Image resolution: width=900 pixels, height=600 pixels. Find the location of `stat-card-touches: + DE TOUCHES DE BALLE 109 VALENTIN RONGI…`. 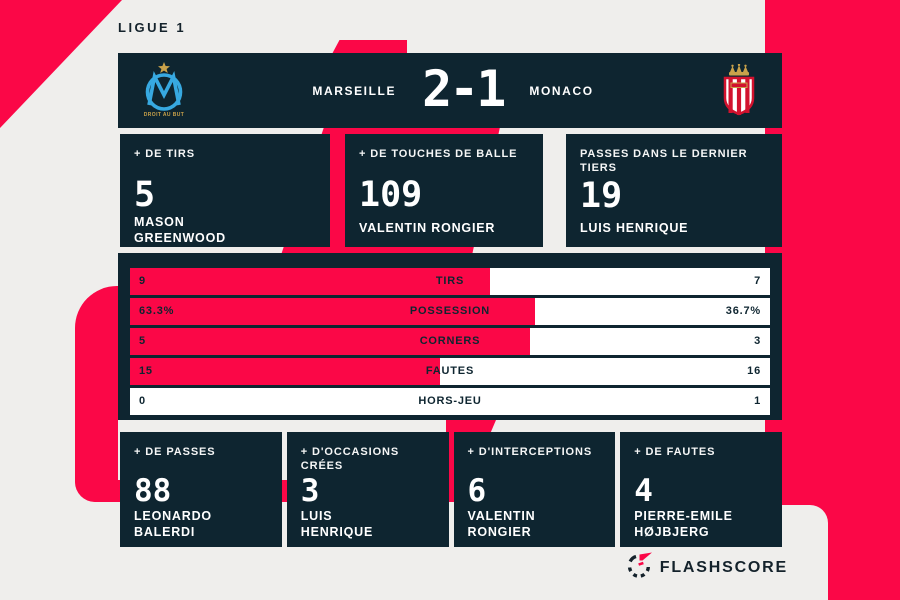

stat-card-touches: + DE TOUCHES DE BALLE 109 VALENTIN RONGI… is located at coordinates (444, 190).